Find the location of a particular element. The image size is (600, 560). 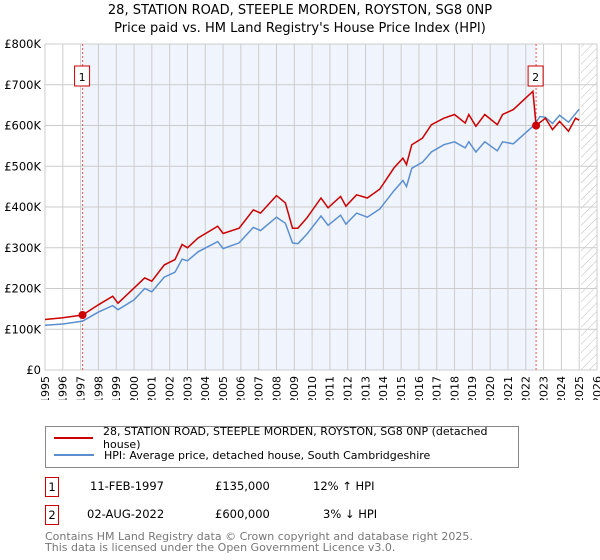

x-tick-label: 2022 is located at coordinates (526, 388).